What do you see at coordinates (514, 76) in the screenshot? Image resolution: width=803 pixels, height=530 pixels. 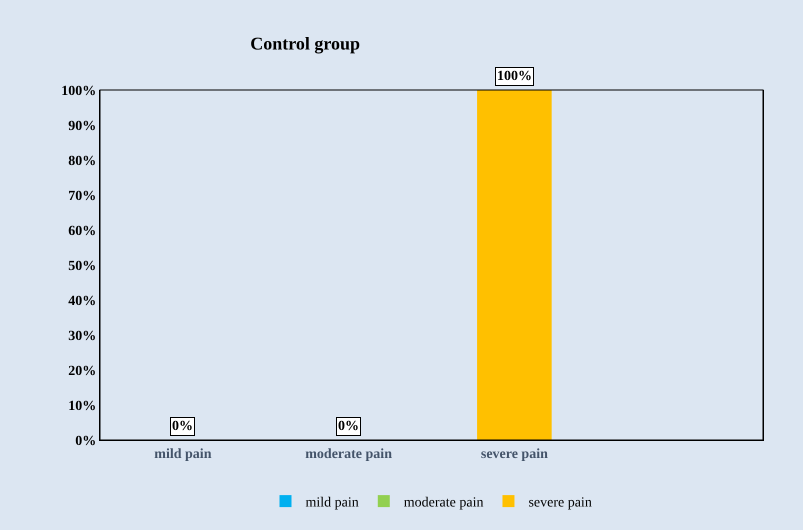 I see `data-label: 100%` at bounding box center [514, 76].